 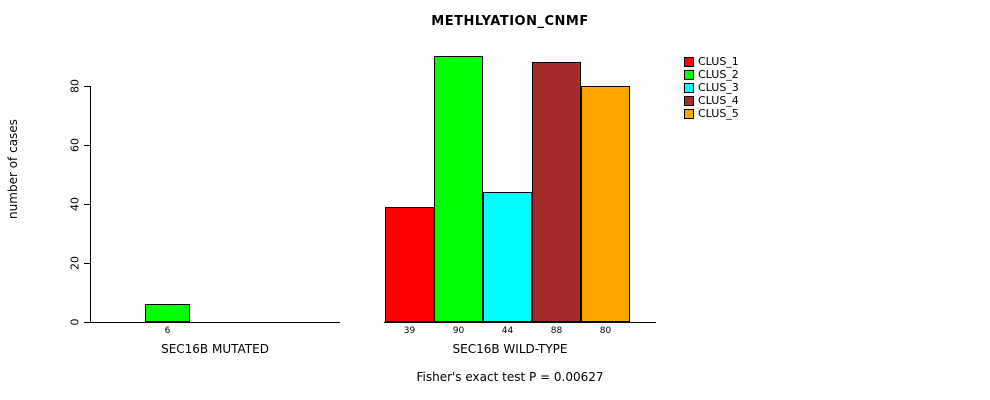 What do you see at coordinates (458, 189) in the screenshot?
I see `bar-clus_2-group2` at bounding box center [458, 189].